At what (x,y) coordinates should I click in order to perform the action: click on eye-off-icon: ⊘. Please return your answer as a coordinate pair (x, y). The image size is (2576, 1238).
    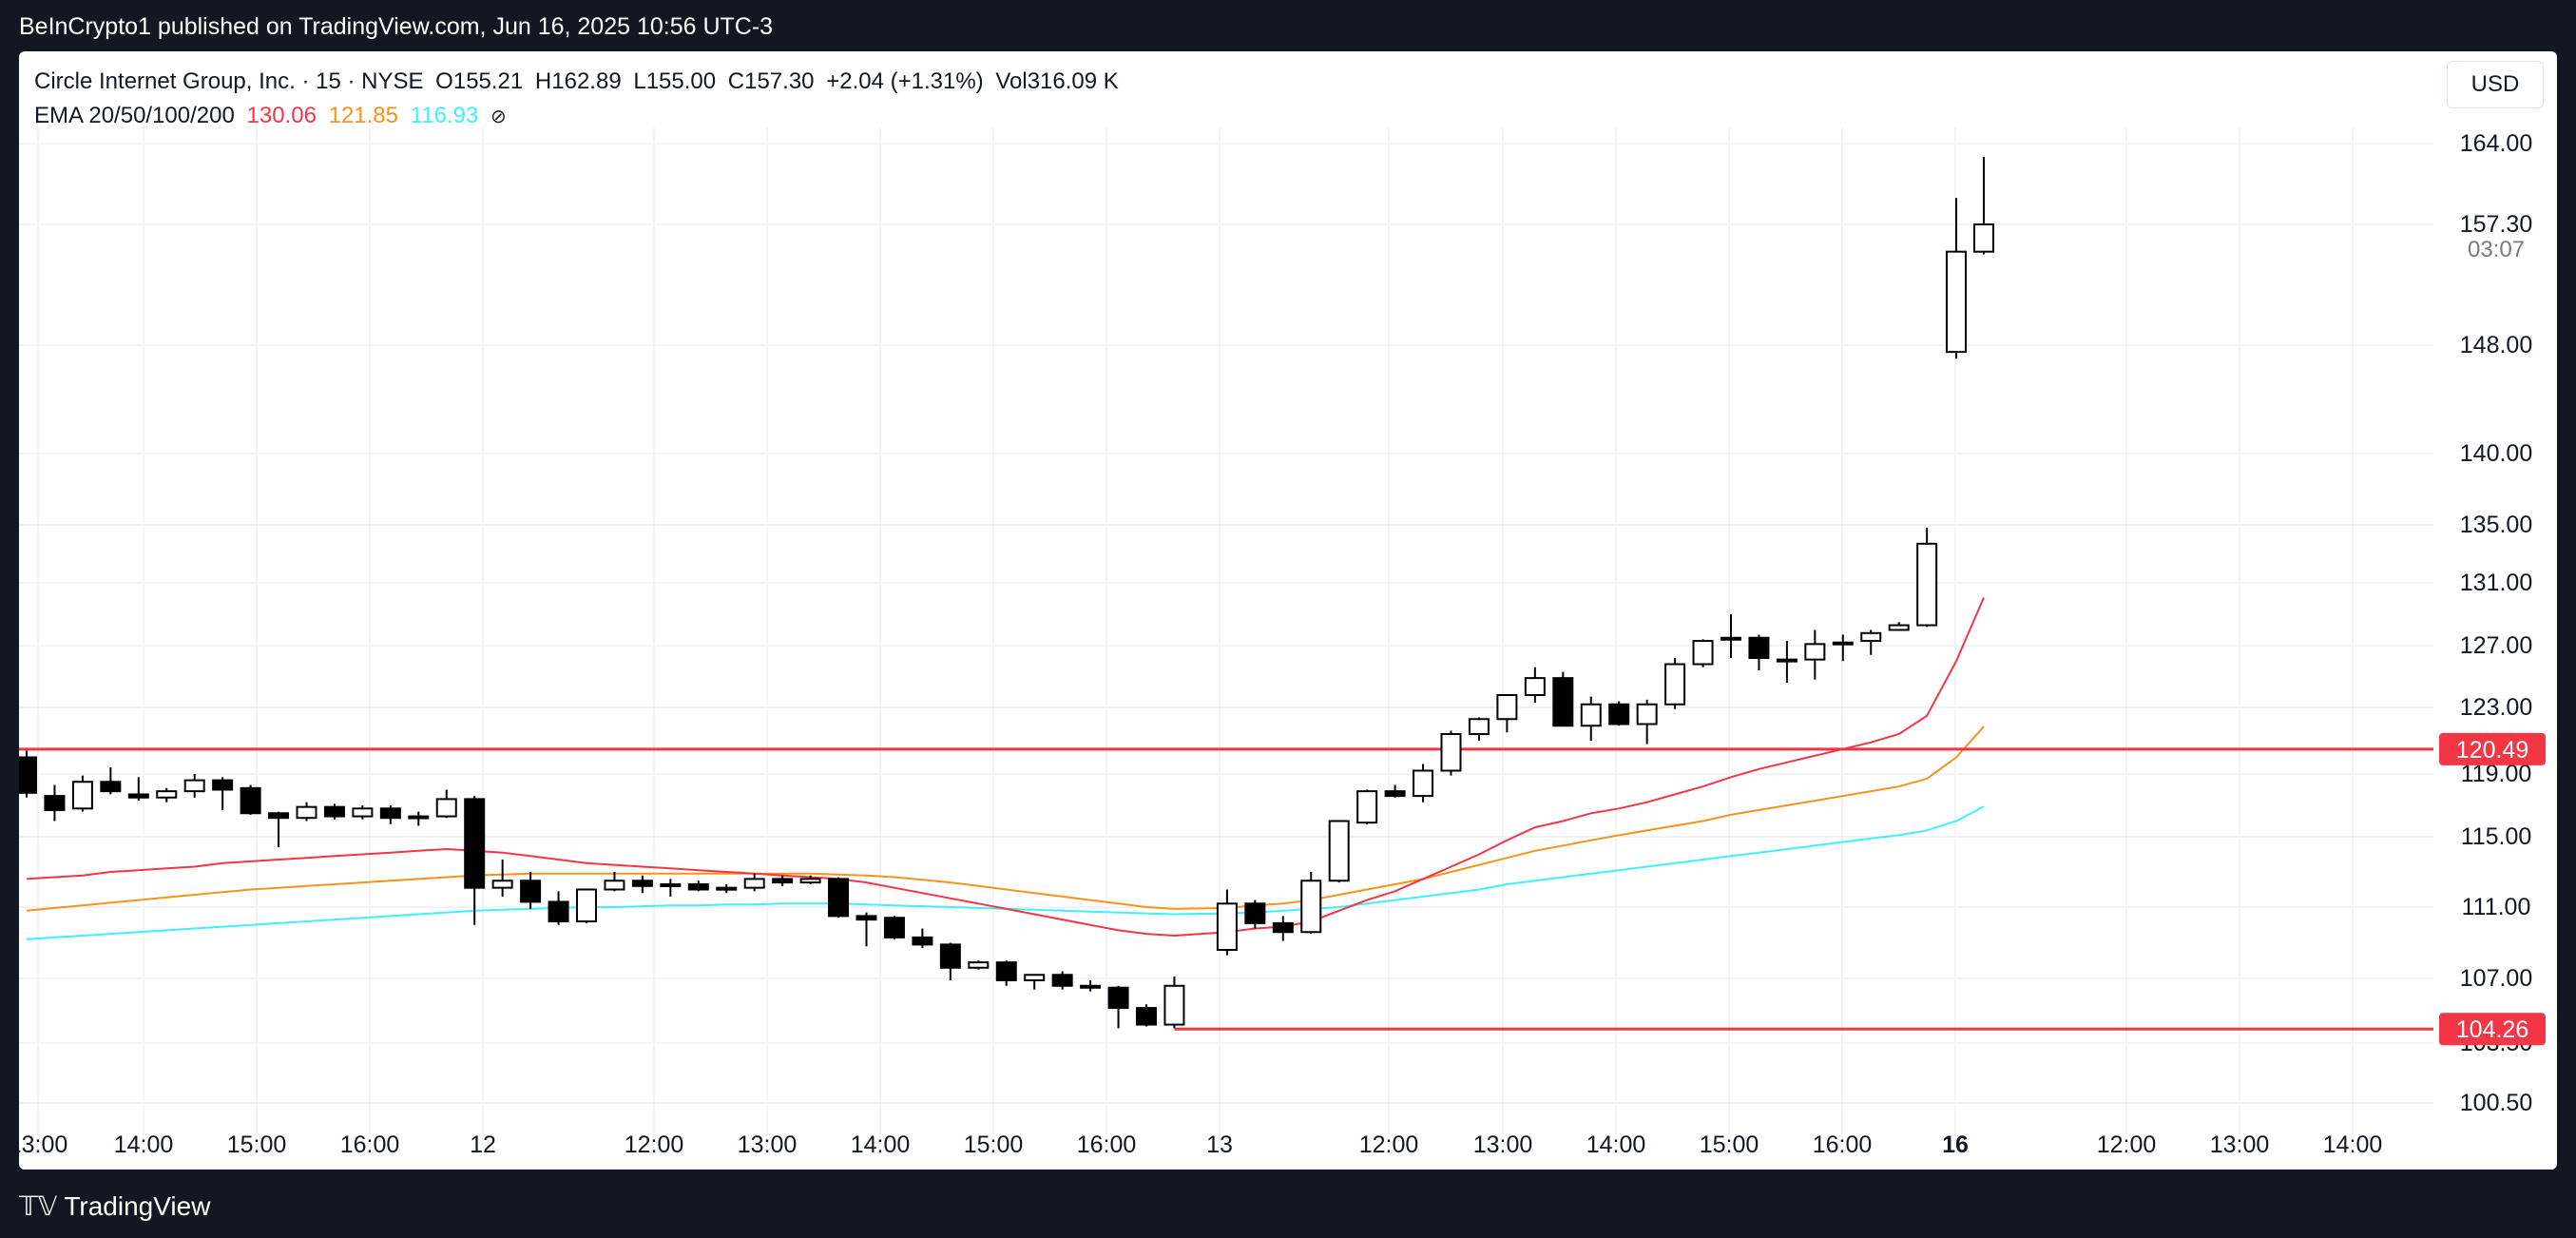
    Looking at the image, I should click on (499, 116).